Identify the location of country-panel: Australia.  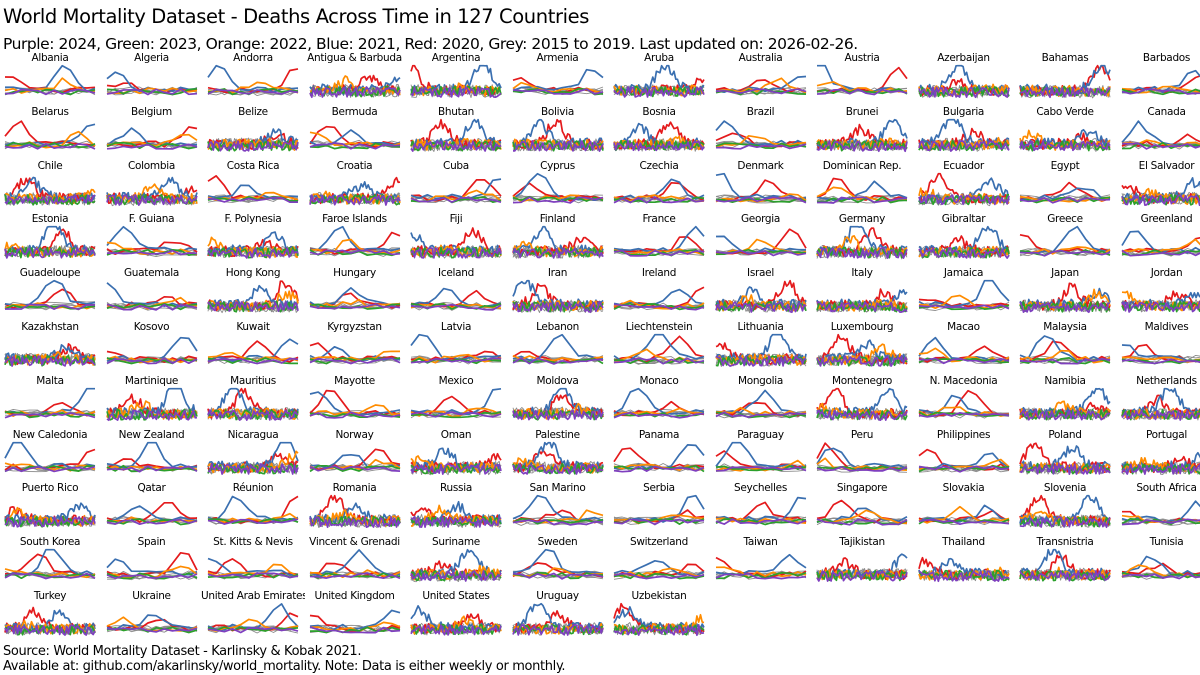
(761, 78).